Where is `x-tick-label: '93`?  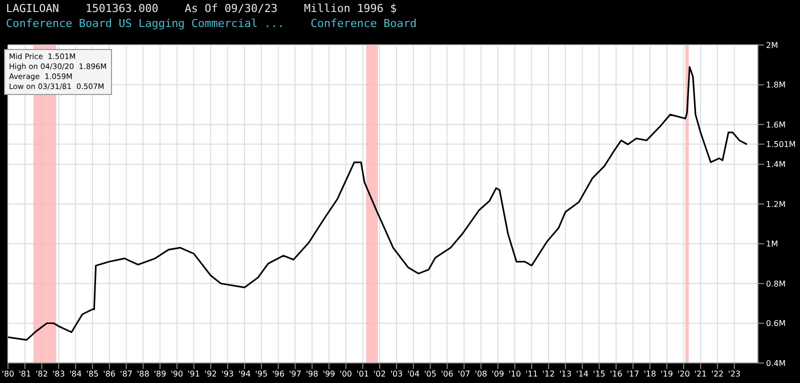 x-tick-label: '93 is located at coordinates (227, 374).